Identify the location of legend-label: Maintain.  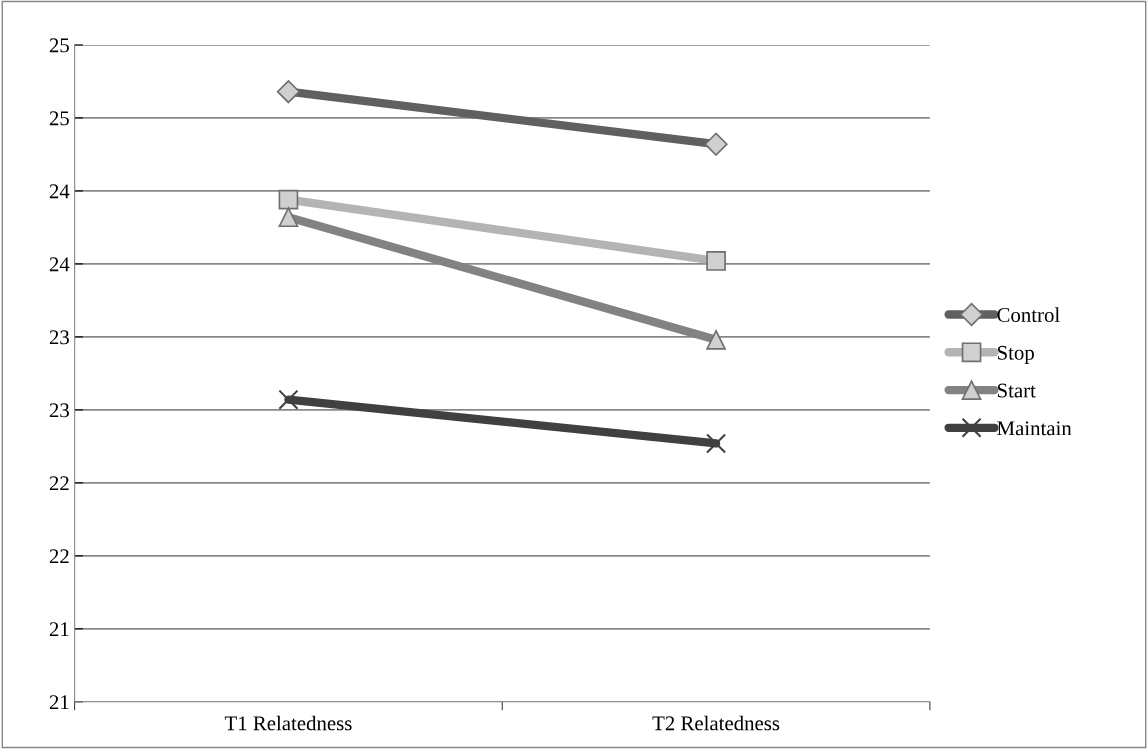
(1034, 428).